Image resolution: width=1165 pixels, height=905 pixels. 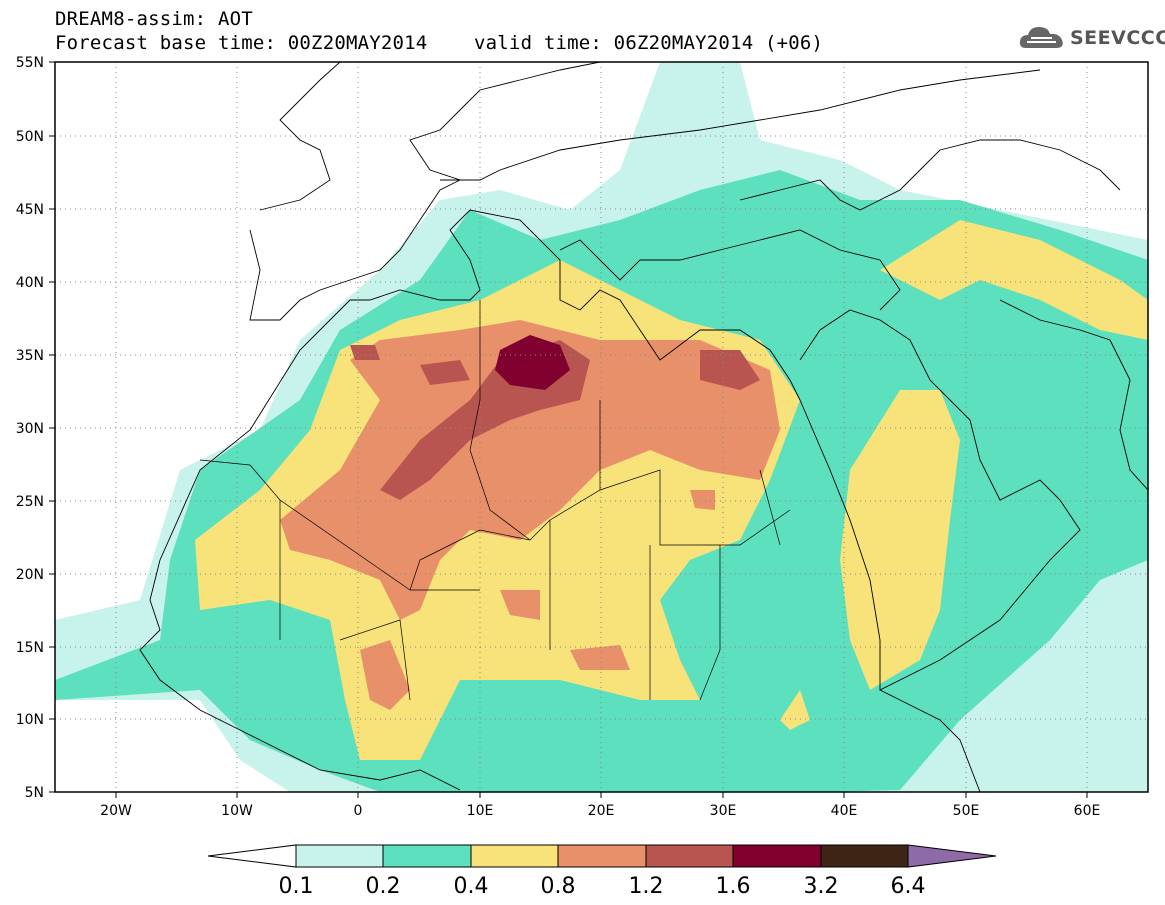 What do you see at coordinates (30, 502) in the screenshot?
I see `lat-label: 25N` at bounding box center [30, 502].